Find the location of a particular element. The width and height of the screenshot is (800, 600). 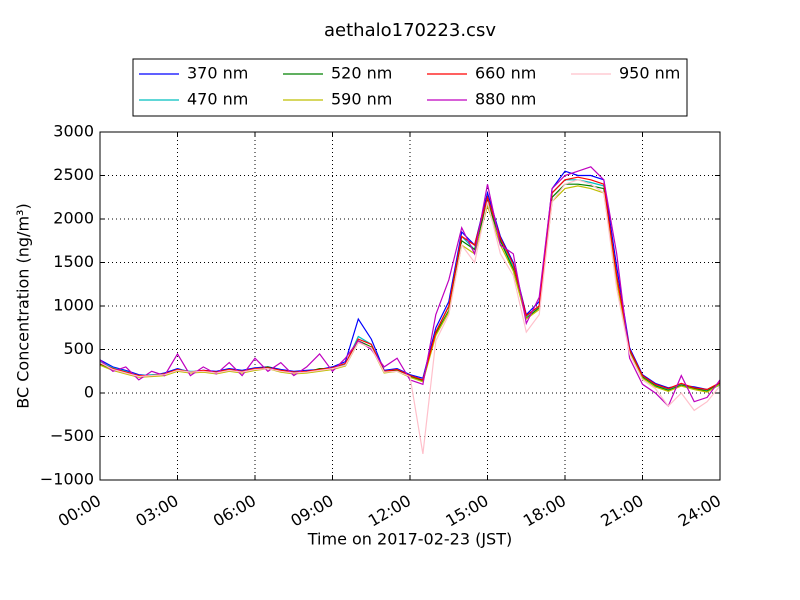

legend-label: 520 nm is located at coordinates (361, 73).